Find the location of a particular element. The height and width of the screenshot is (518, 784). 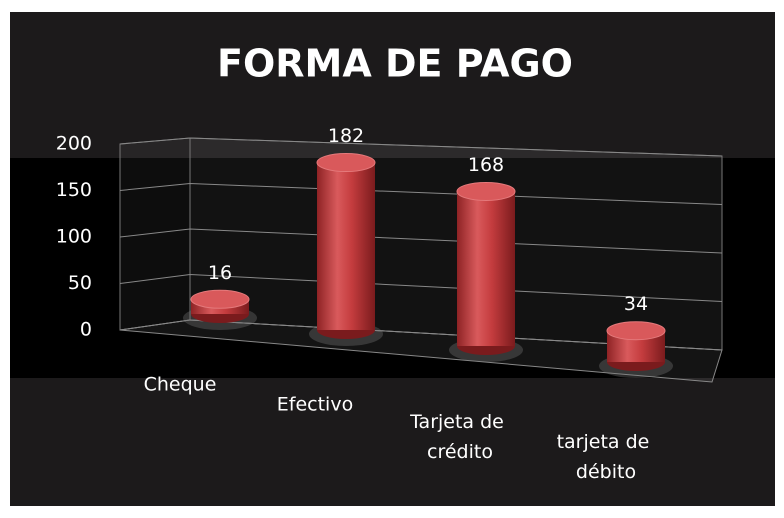

data-label: 16 is located at coordinates (220, 273).